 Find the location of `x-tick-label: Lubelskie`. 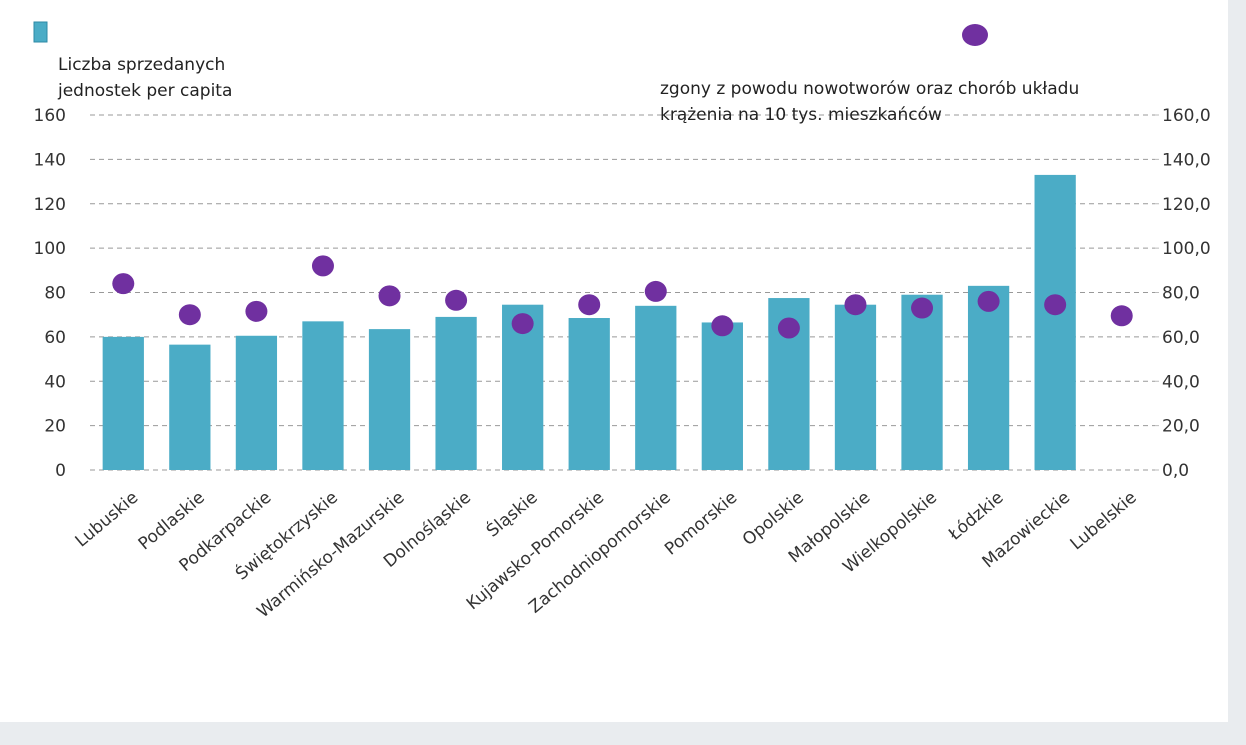

x-tick-label: Lubelskie is located at coordinates (1104, 521).